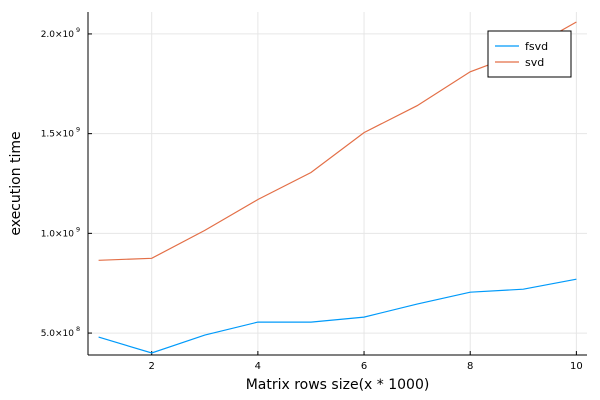 The height and width of the screenshot is (400, 600). What do you see at coordinates (78, 329) in the screenshot?
I see `y-tick-exponent-0: 8` at bounding box center [78, 329].